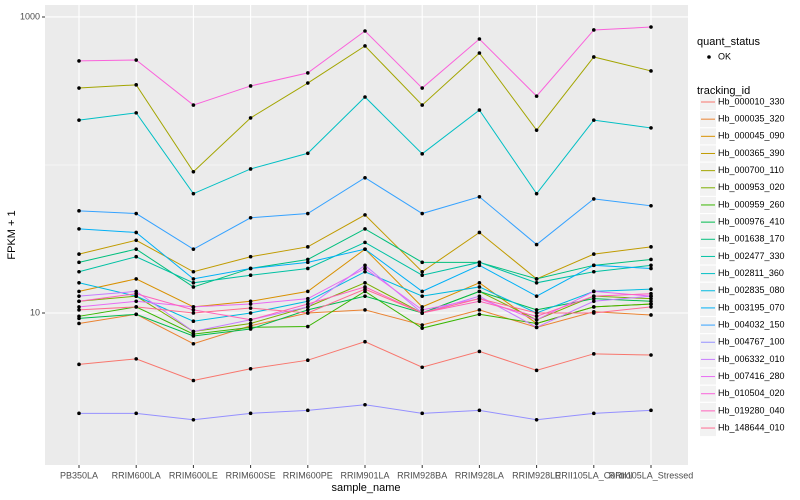 Image resolution: width=800 pixels, height=500 pixels. What do you see at coordinates (751, 359) in the screenshot?
I see `legend-label: Hb_006332_010` at bounding box center [751, 359].